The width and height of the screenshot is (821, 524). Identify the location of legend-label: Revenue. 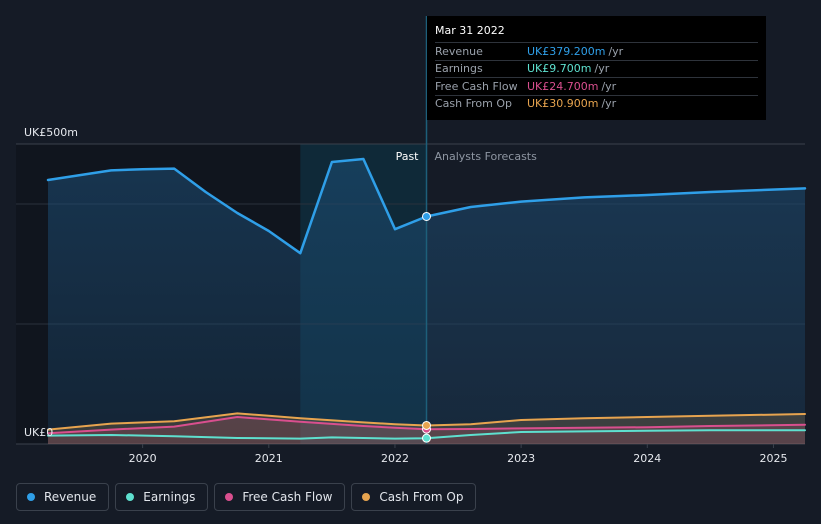
(70, 497).